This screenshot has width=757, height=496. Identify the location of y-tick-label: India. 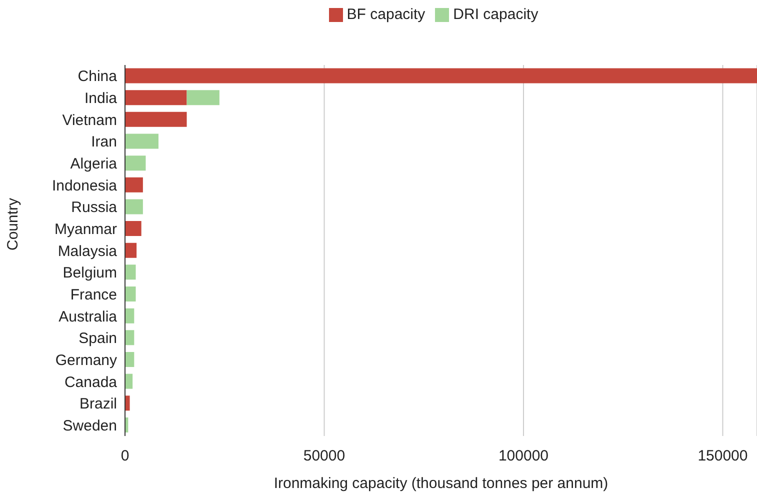
(101, 99).